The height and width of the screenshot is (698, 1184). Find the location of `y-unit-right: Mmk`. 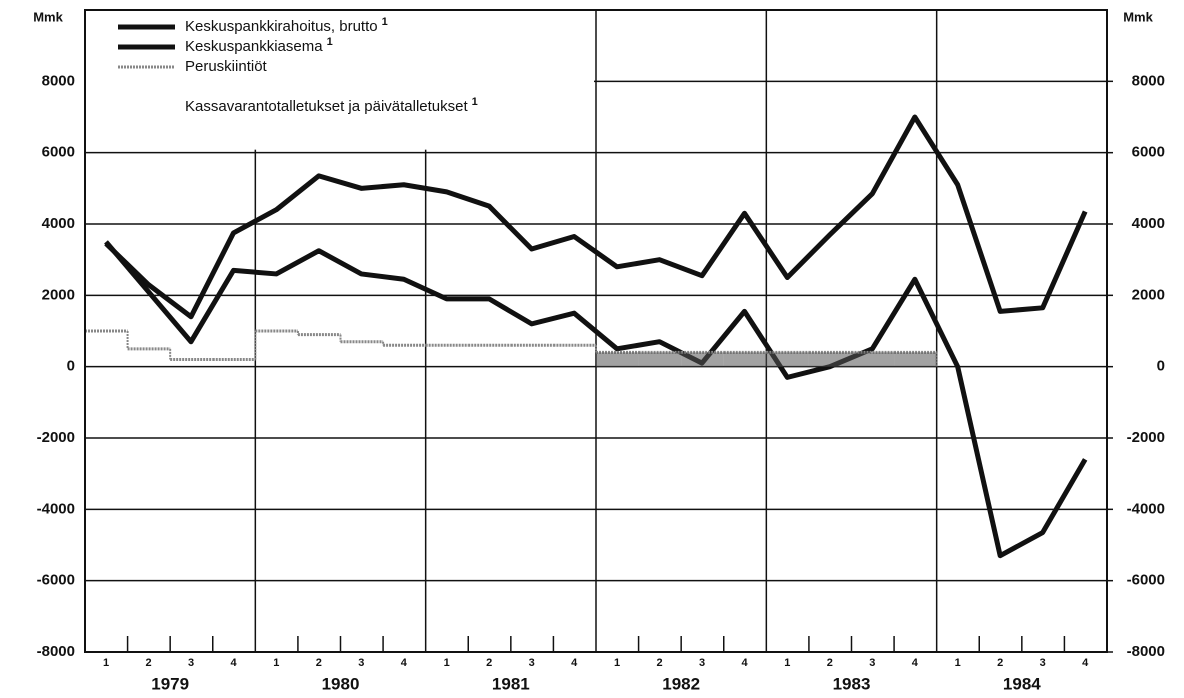

y-unit-right: Mmk is located at coordinates (1138, 16).